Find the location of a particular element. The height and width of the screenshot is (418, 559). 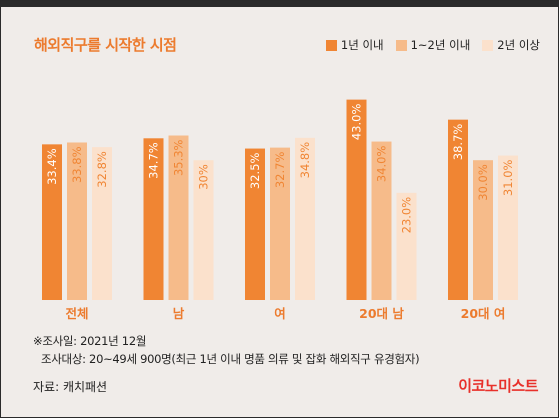

data-label-2-2: 35.3% is located at coordinates (179, 157).